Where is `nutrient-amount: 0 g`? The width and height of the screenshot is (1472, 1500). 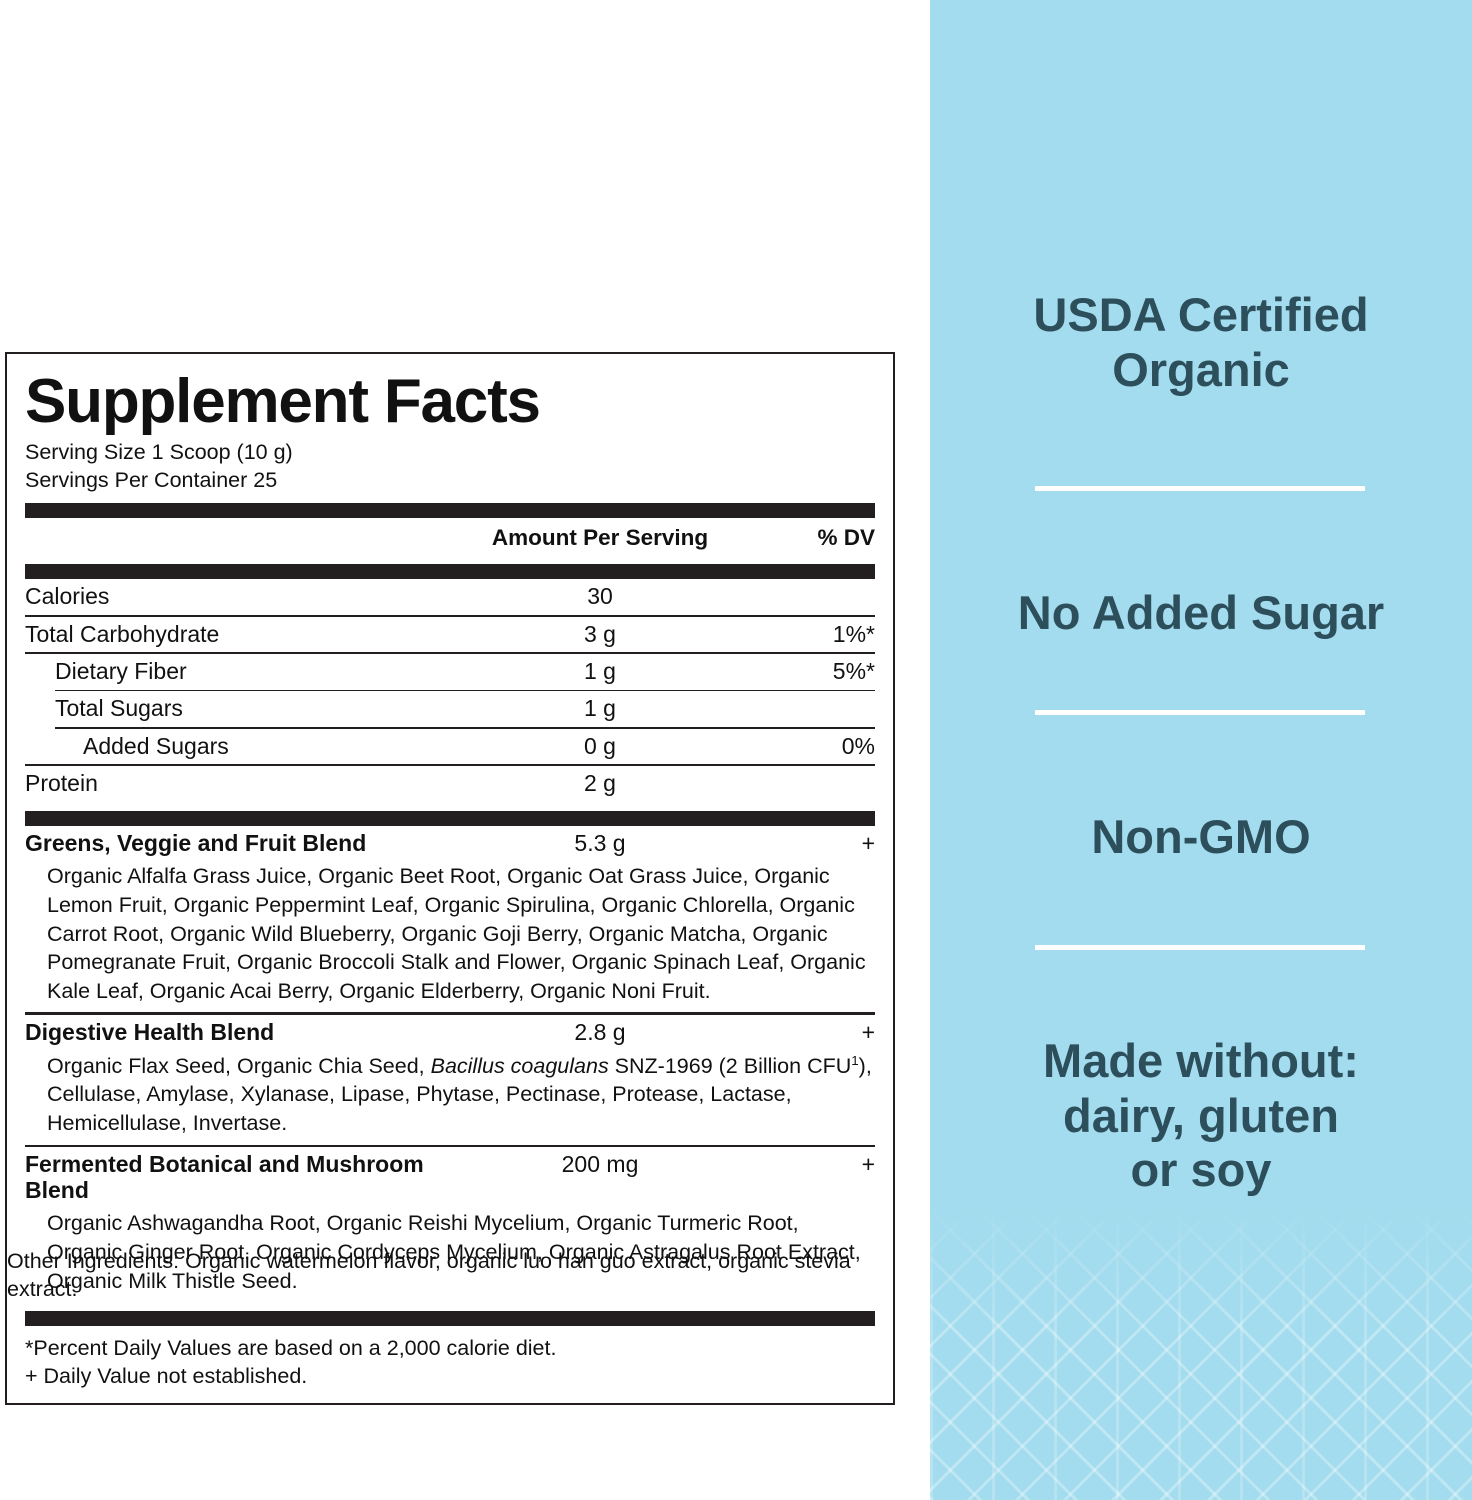
nutrient-amount: 0 g is located at coordinates (600, 745).